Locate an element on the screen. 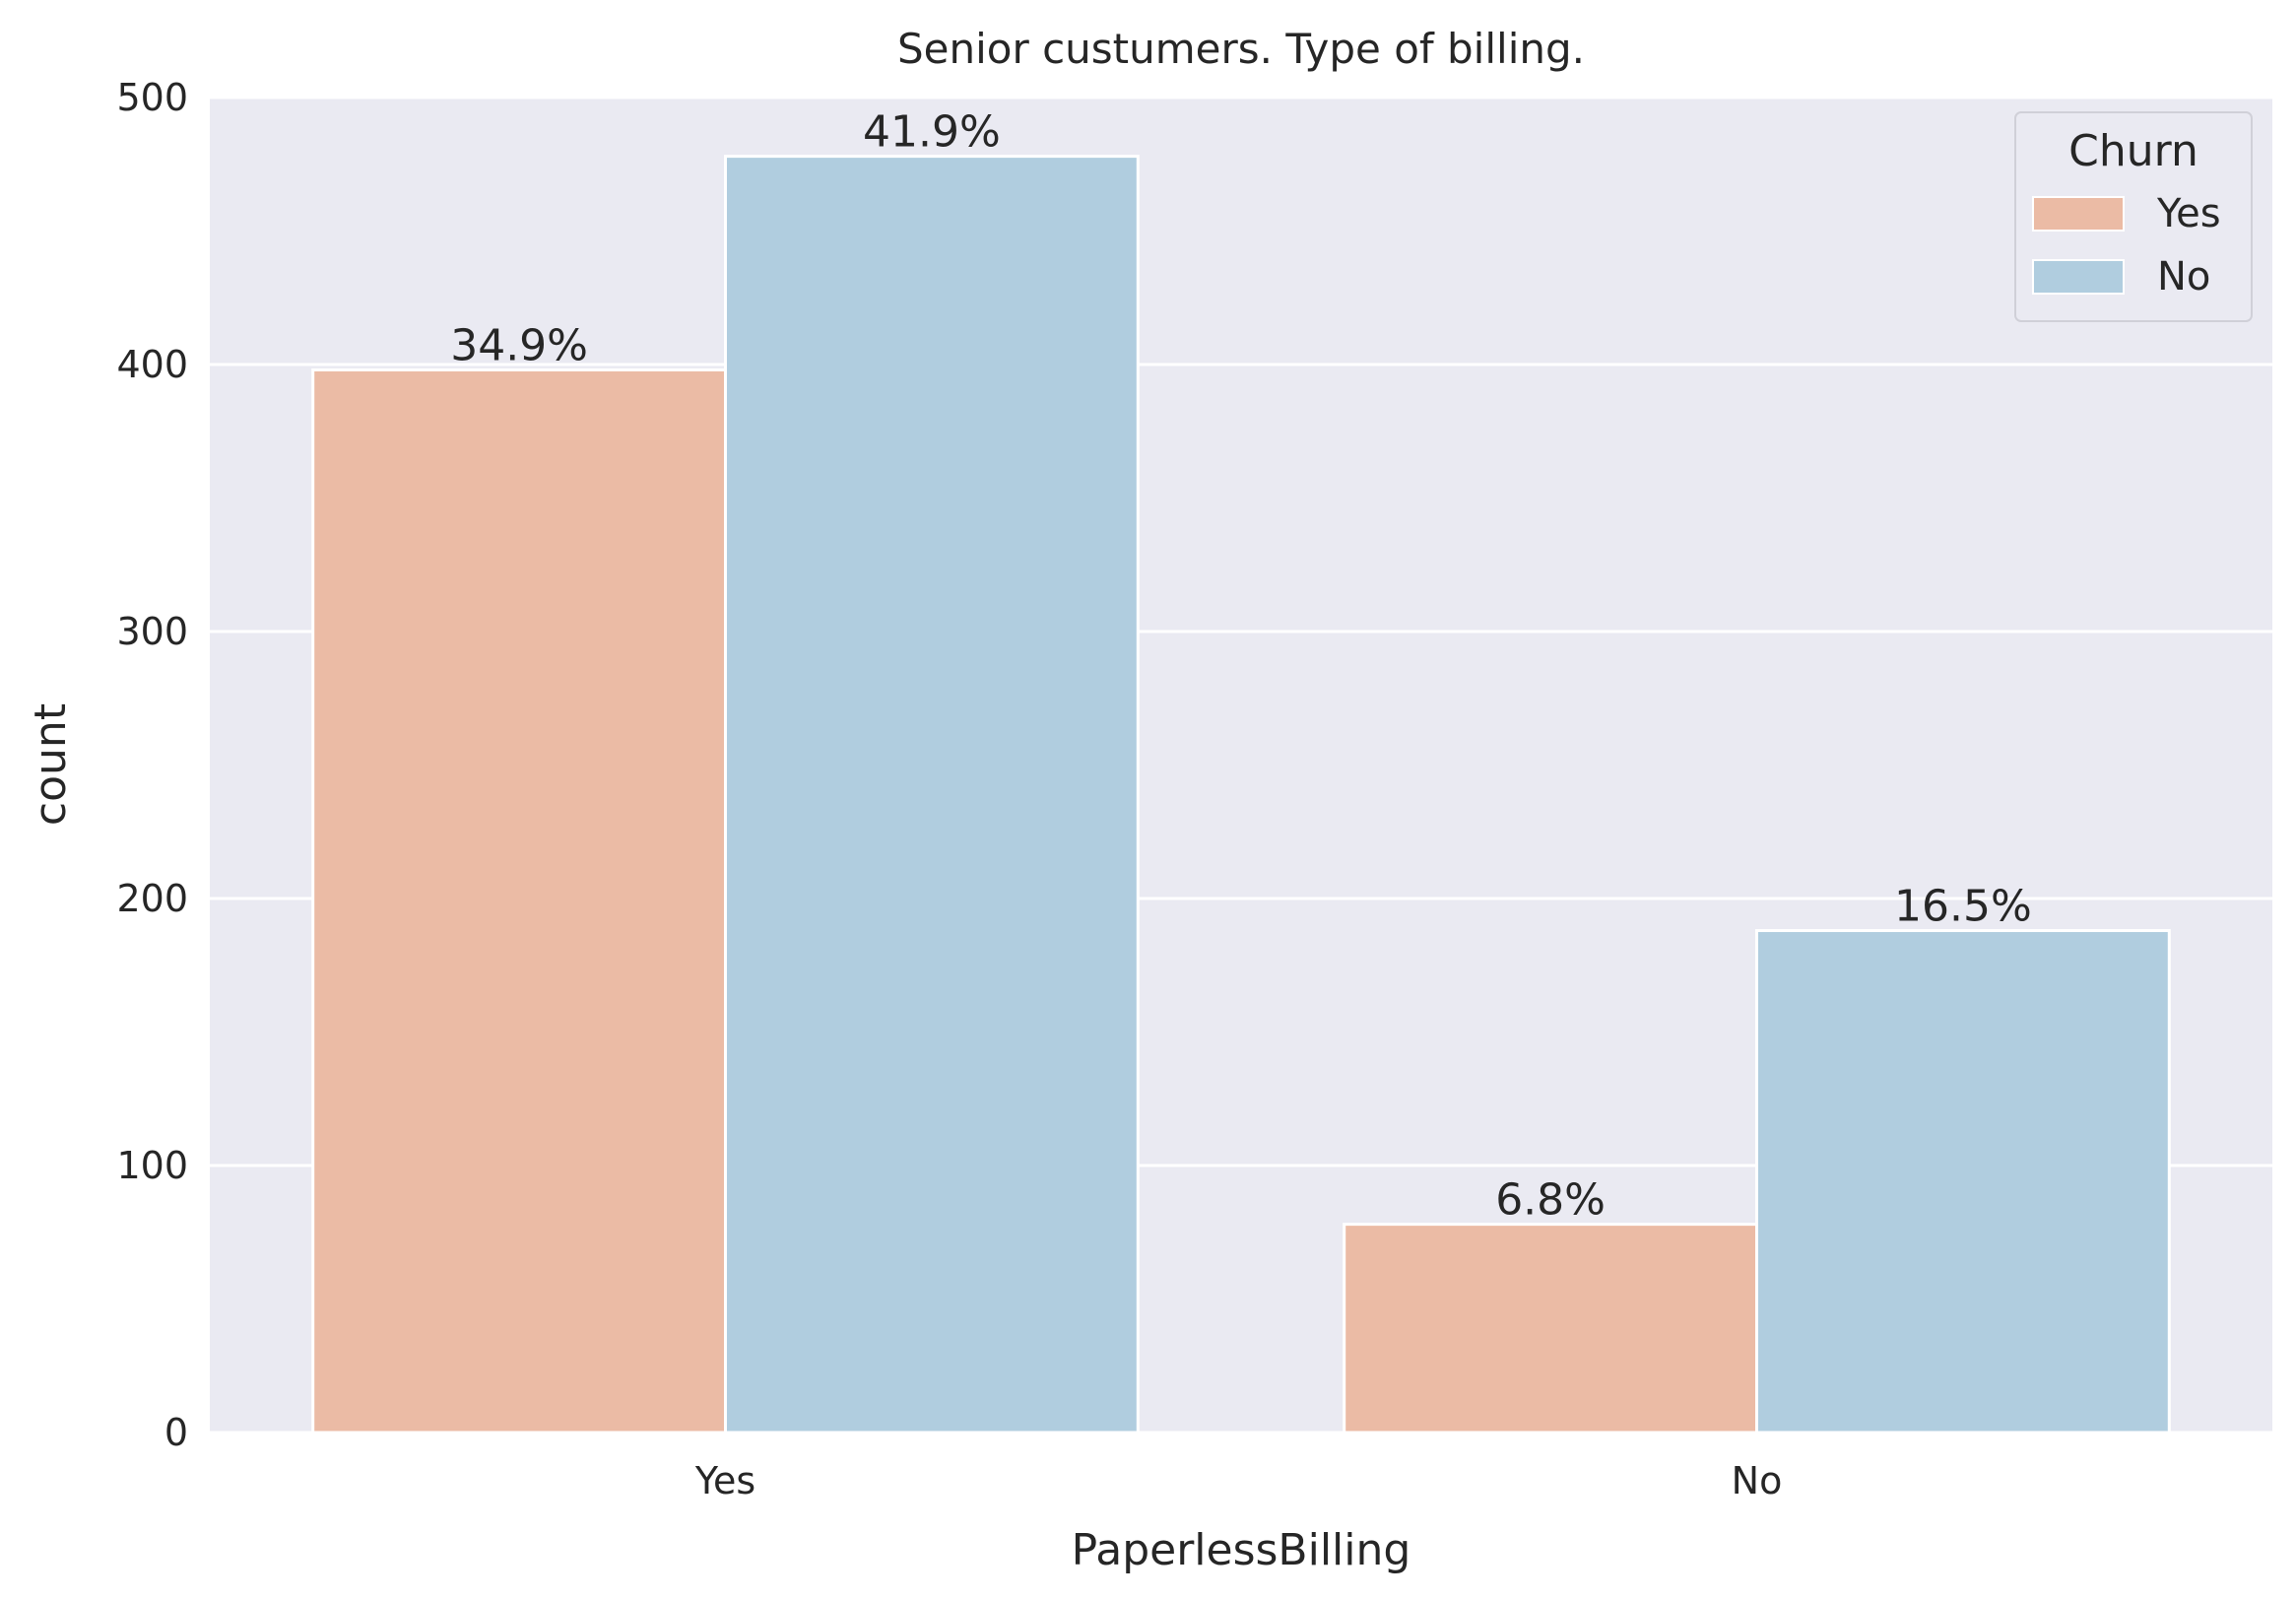 The height and width of the screenshot is (1600, 2296). bar-no-yes is located at coordinates (932, 794).